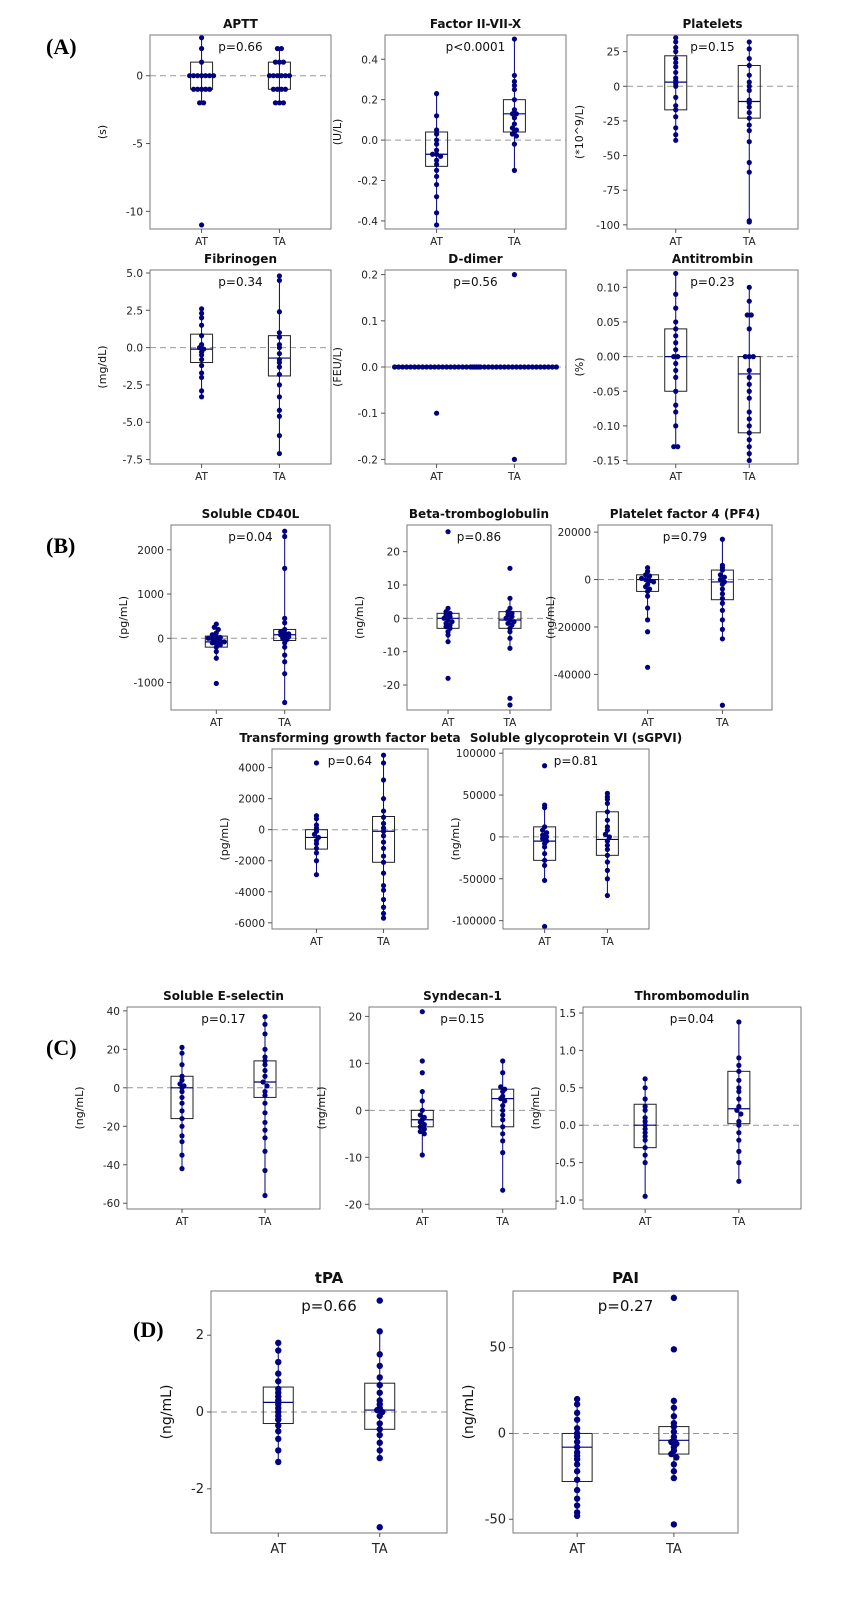 Image resolution: width=864 pixels, height=1608 pixels. I want to click on p-value: p=0.79, so click(685, 537).